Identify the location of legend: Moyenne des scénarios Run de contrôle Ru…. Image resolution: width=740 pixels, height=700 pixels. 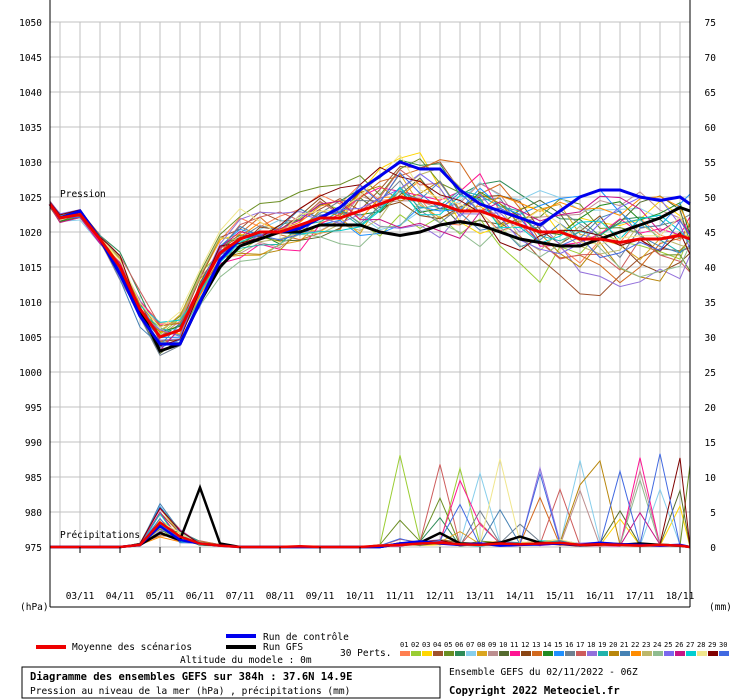
(382, 649).